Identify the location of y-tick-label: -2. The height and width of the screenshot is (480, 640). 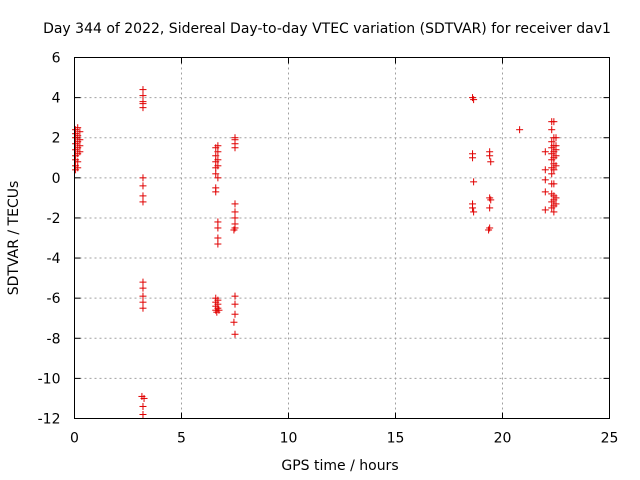
(54, 219).